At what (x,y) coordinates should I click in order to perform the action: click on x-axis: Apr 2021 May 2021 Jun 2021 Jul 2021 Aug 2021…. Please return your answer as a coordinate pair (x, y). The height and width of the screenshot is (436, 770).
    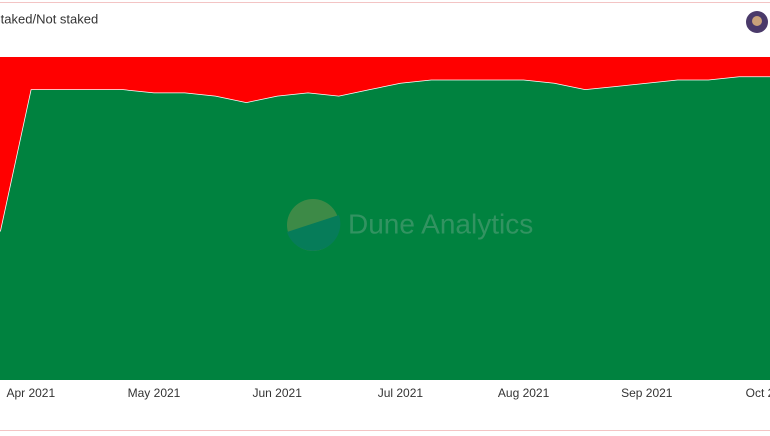
    Looking at the image, I should click on (388, 393).